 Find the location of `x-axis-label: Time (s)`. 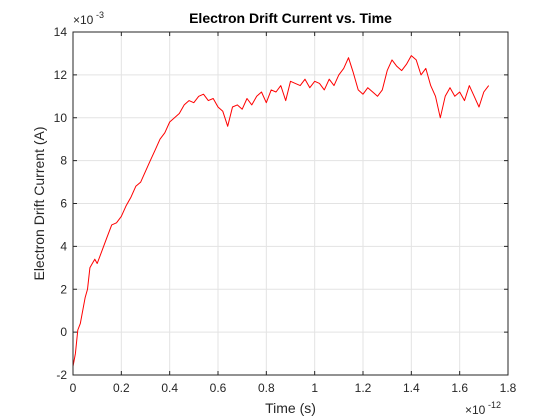

x-axis-label: Time (s) is located at coordinates (290, 408).